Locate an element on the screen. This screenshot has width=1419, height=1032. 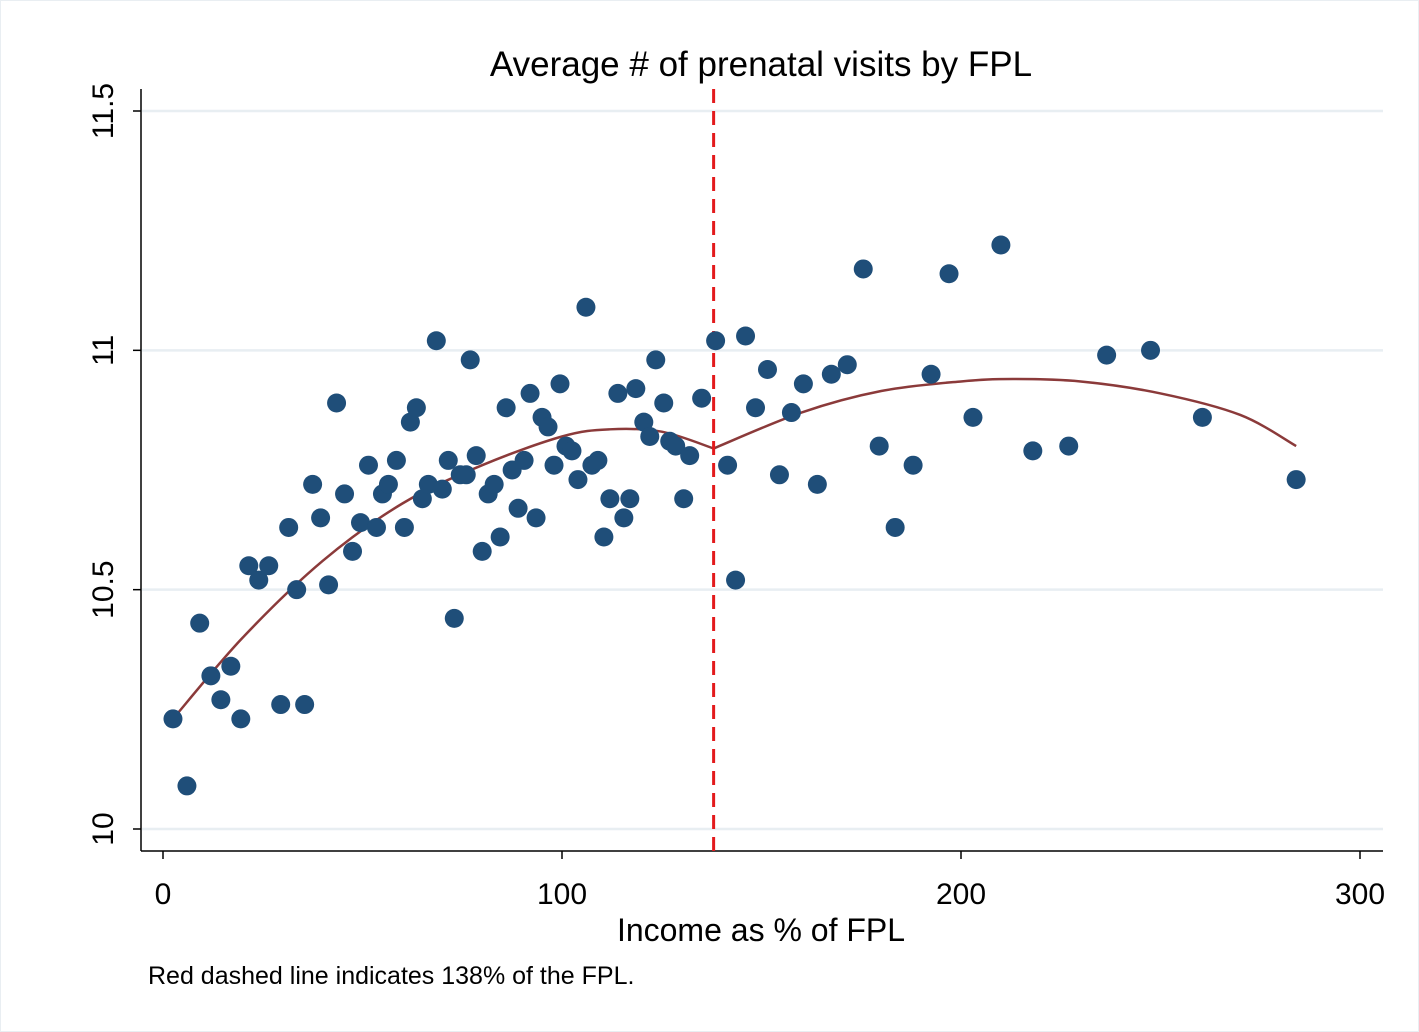
y-tick-label: 11.5 is located at coordinates (103, 111).